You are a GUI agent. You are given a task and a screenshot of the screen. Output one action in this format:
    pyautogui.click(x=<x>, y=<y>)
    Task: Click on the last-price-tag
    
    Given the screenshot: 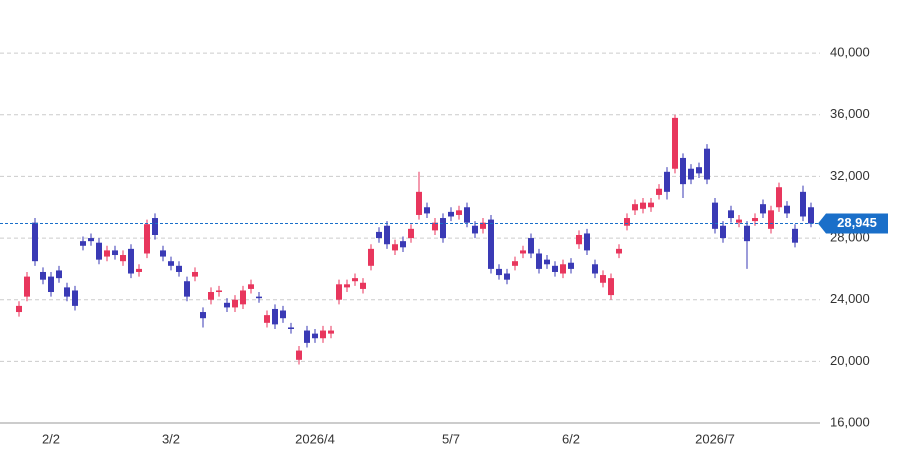 What is the action you would take?
    pyautogui.click(x=853, y=223)
    